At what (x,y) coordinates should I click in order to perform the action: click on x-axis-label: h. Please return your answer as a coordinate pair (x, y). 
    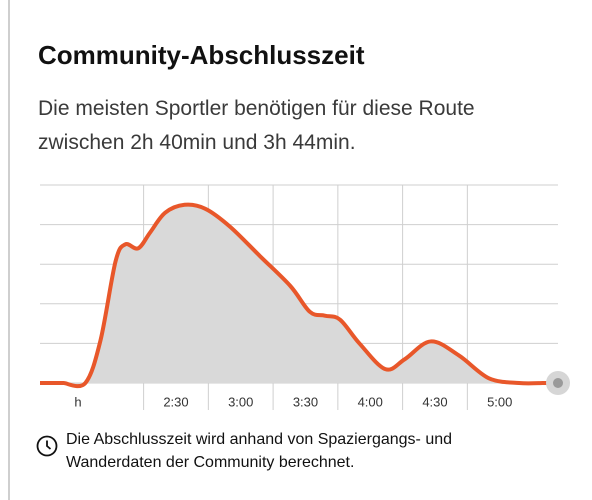
    Looking at the image, I should click on (77, 401).